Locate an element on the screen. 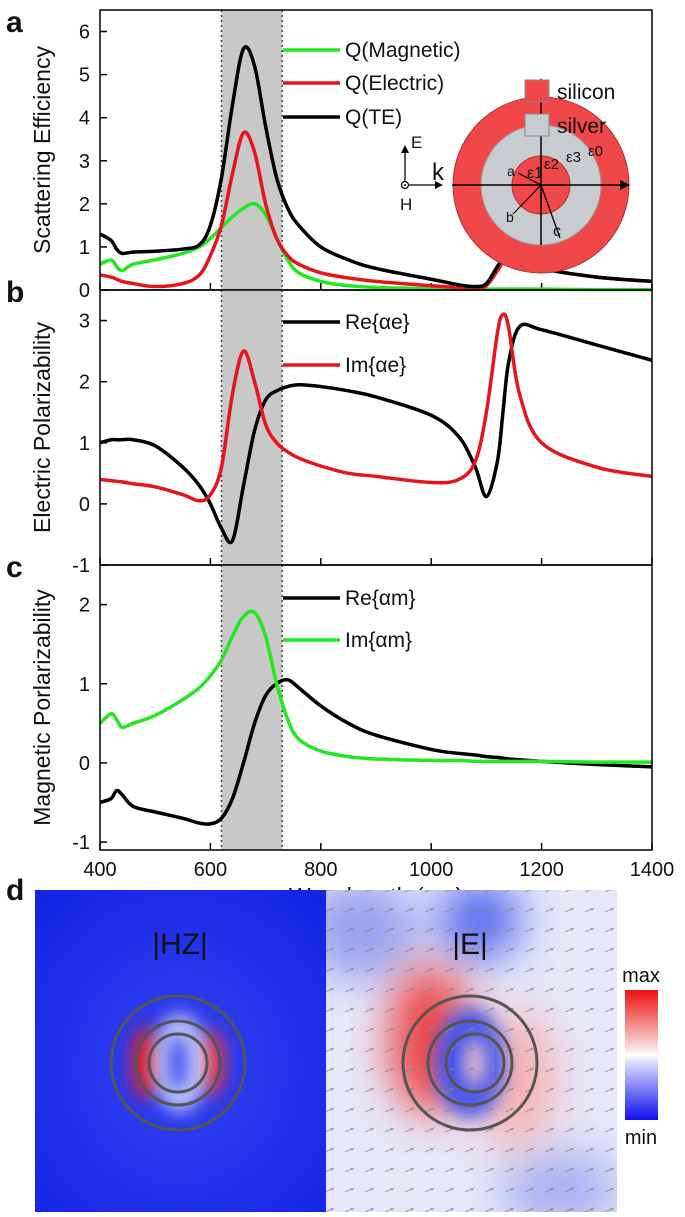 This screenshot has width=685, height=1217. legend-label: Im{αe} is located at coordinates (375, 365).